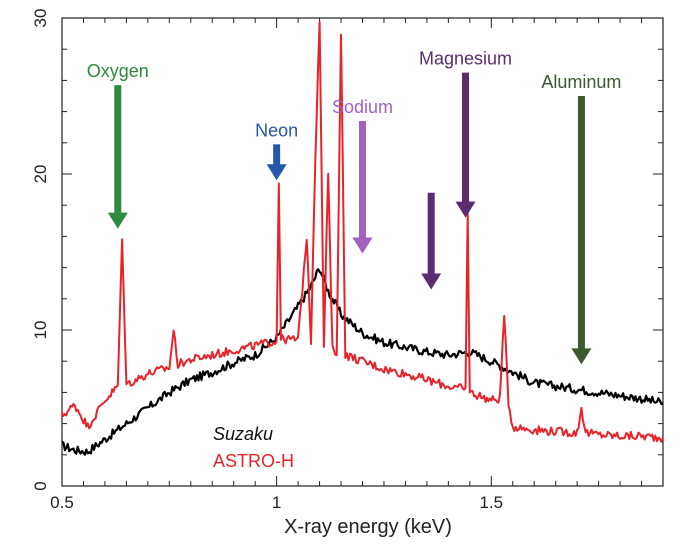 Image resolution: width=681 pixels, height=544 pixels. Describe the element at coordinates (276, 172) in the screenshot. I see `arrow-head-neon` at that location.